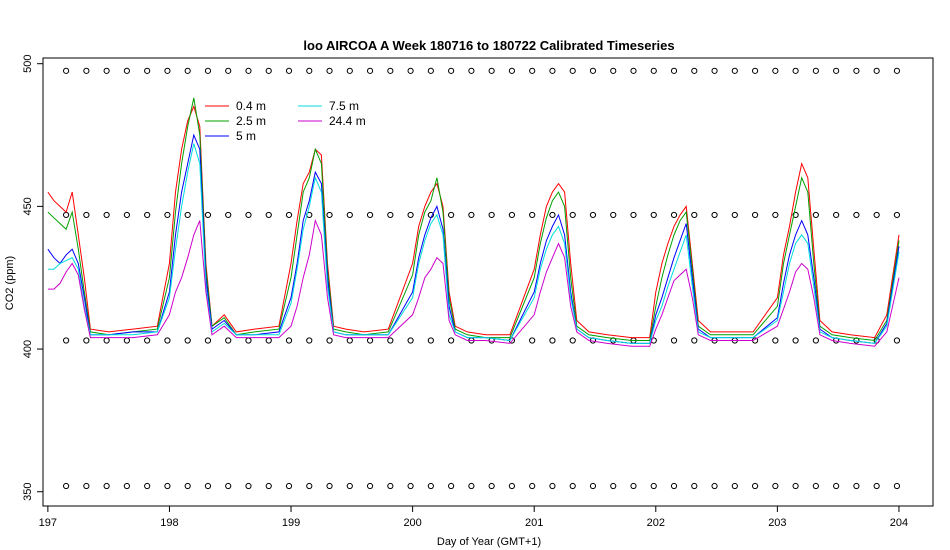 This screenshot has height=550, width=950. What do you see at coordinates (412, 523) in the screenshot?
I see `x-tick-label: 200` at bounding box center [412, 523].